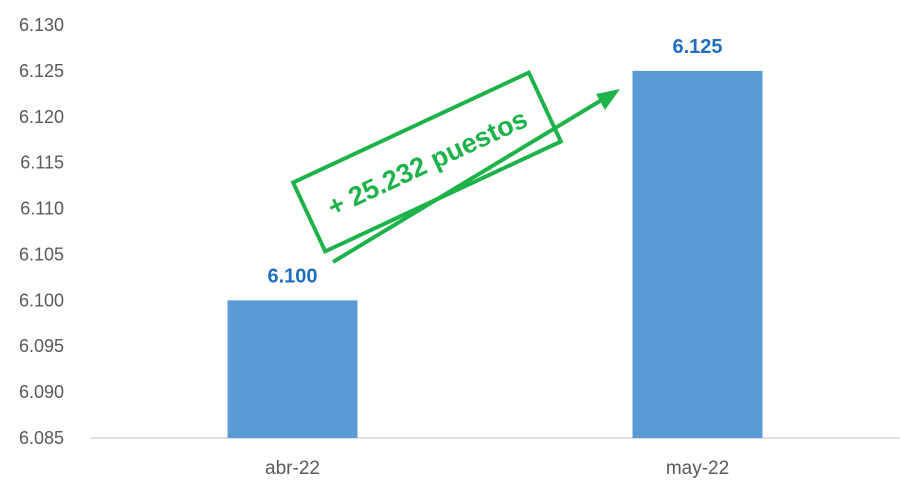 Image resolution: width=900 pixels, height=480 pixels. I want to click on y-tick-label: 6.090, so click(41, 392).